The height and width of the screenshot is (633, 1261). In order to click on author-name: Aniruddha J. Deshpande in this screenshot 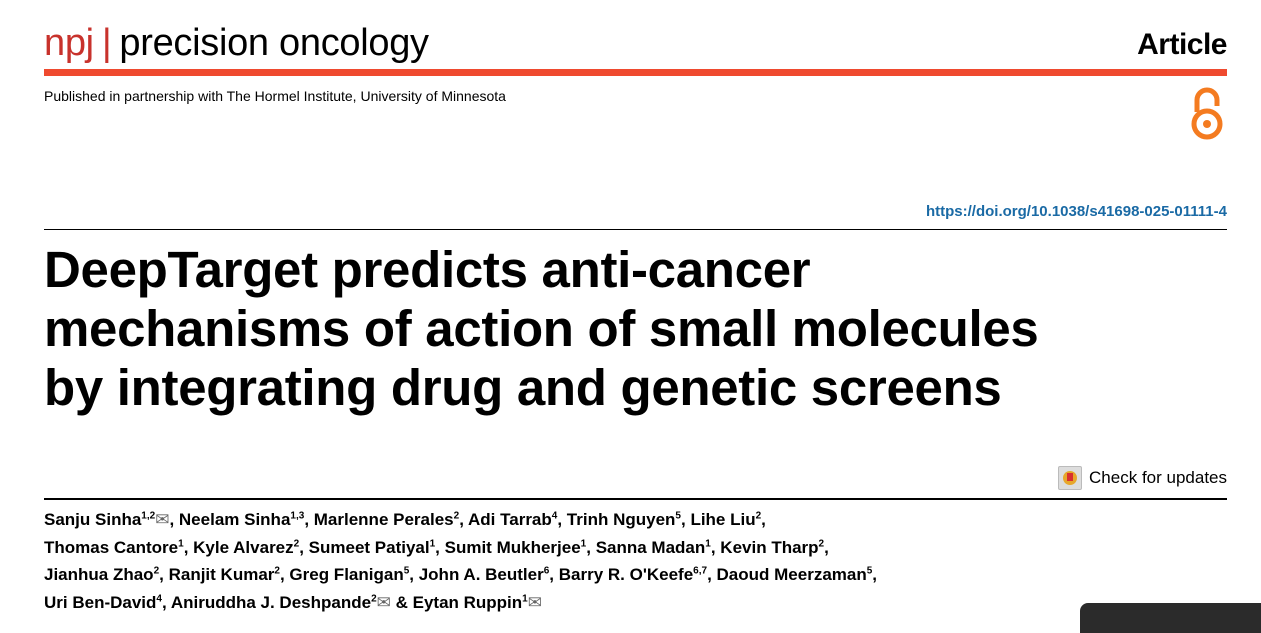, I will do `click(271, 602)`.